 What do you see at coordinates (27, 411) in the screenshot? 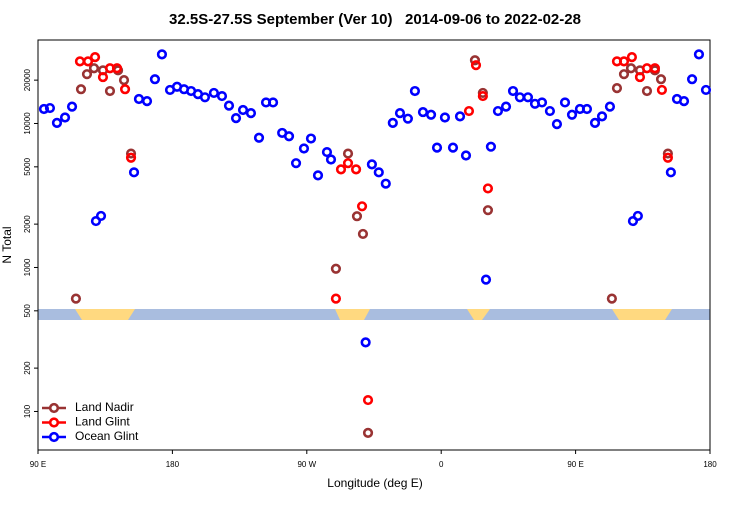
I see `y-tick-label: 100` at bounding box center [27, 411].